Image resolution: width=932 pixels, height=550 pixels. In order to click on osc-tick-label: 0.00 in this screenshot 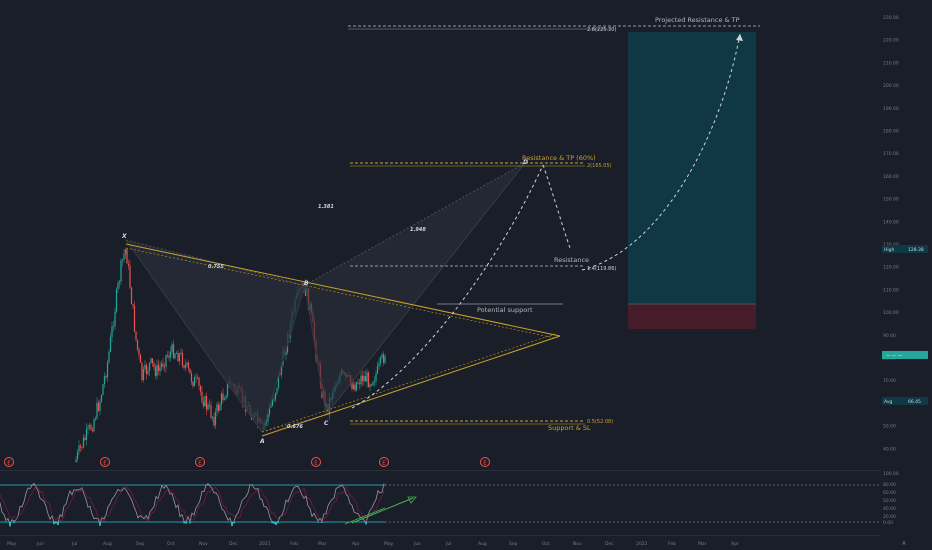, I will do `click(888, 523)`.